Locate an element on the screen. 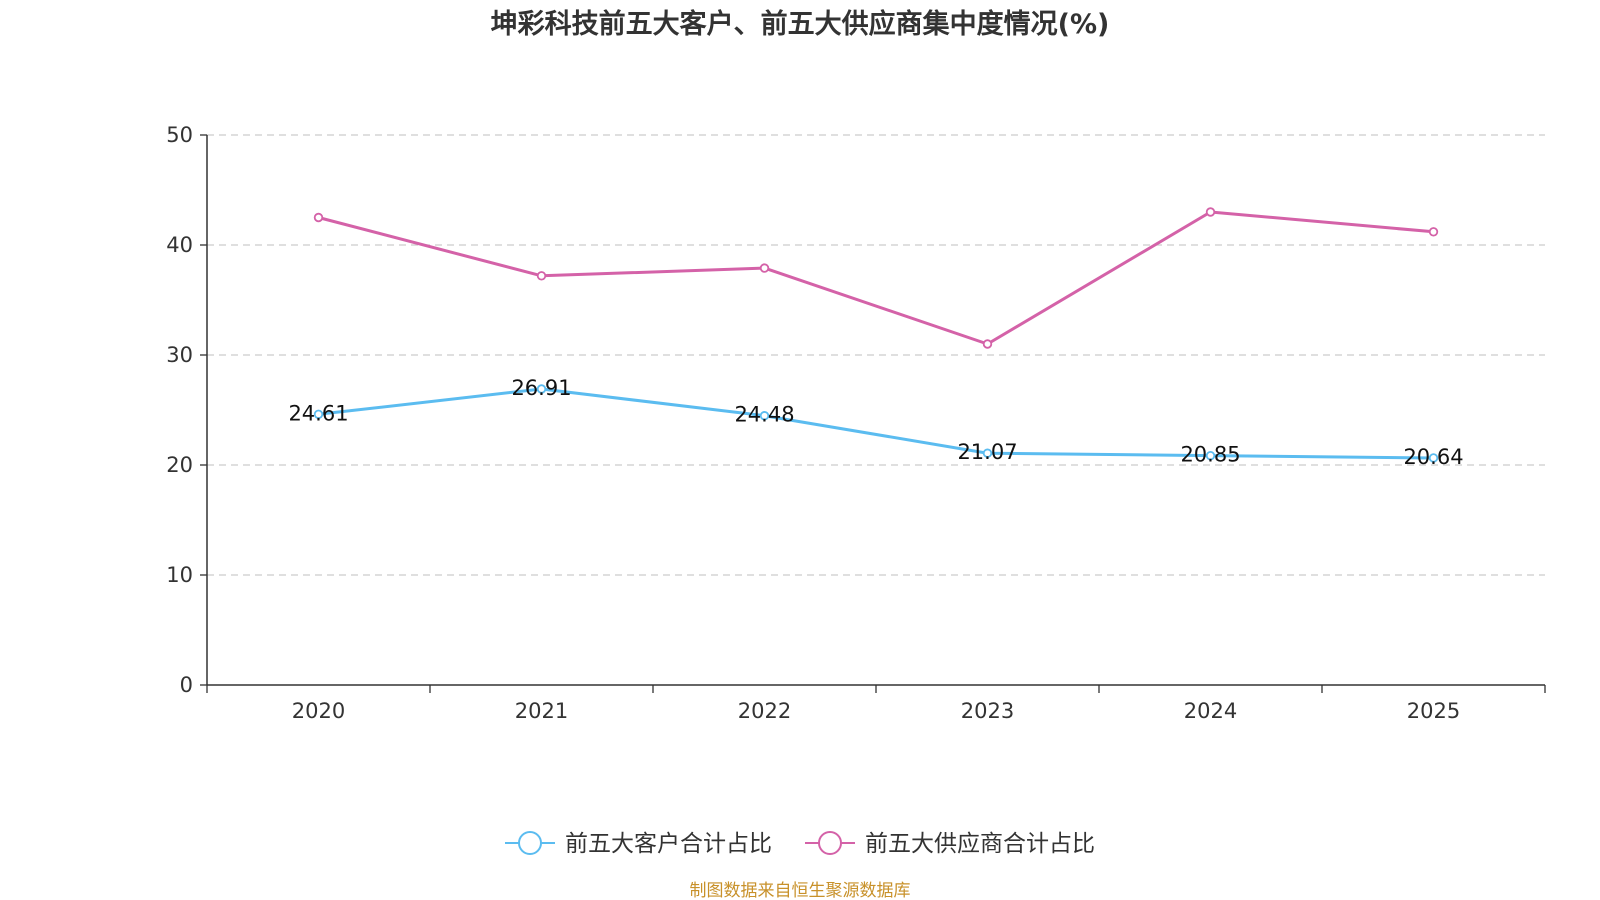  series-1-point-2023 is located at coordinates (987, 344).